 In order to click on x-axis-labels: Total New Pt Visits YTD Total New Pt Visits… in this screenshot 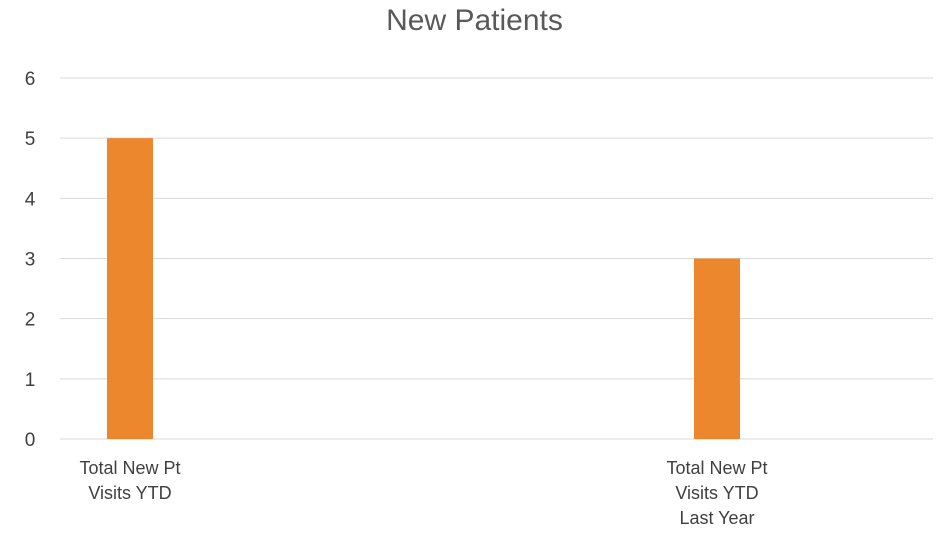, I will do `click(423, 493)`.